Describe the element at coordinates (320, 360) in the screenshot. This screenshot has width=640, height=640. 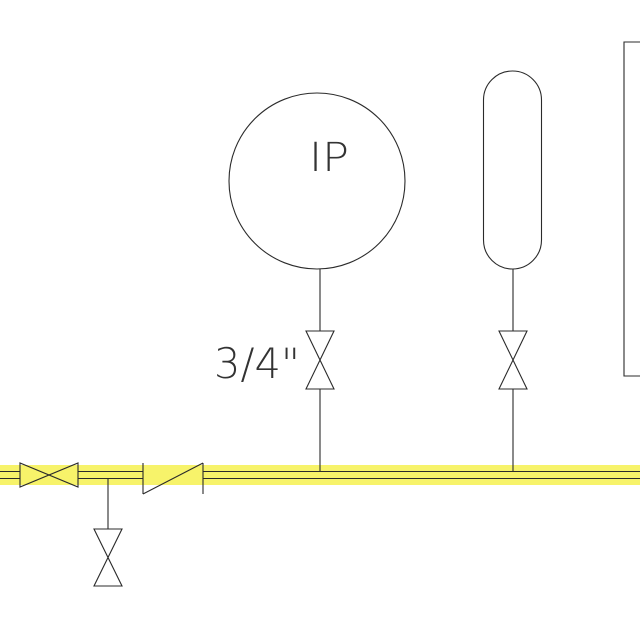
I see `gauge-valve-icon` at that location.